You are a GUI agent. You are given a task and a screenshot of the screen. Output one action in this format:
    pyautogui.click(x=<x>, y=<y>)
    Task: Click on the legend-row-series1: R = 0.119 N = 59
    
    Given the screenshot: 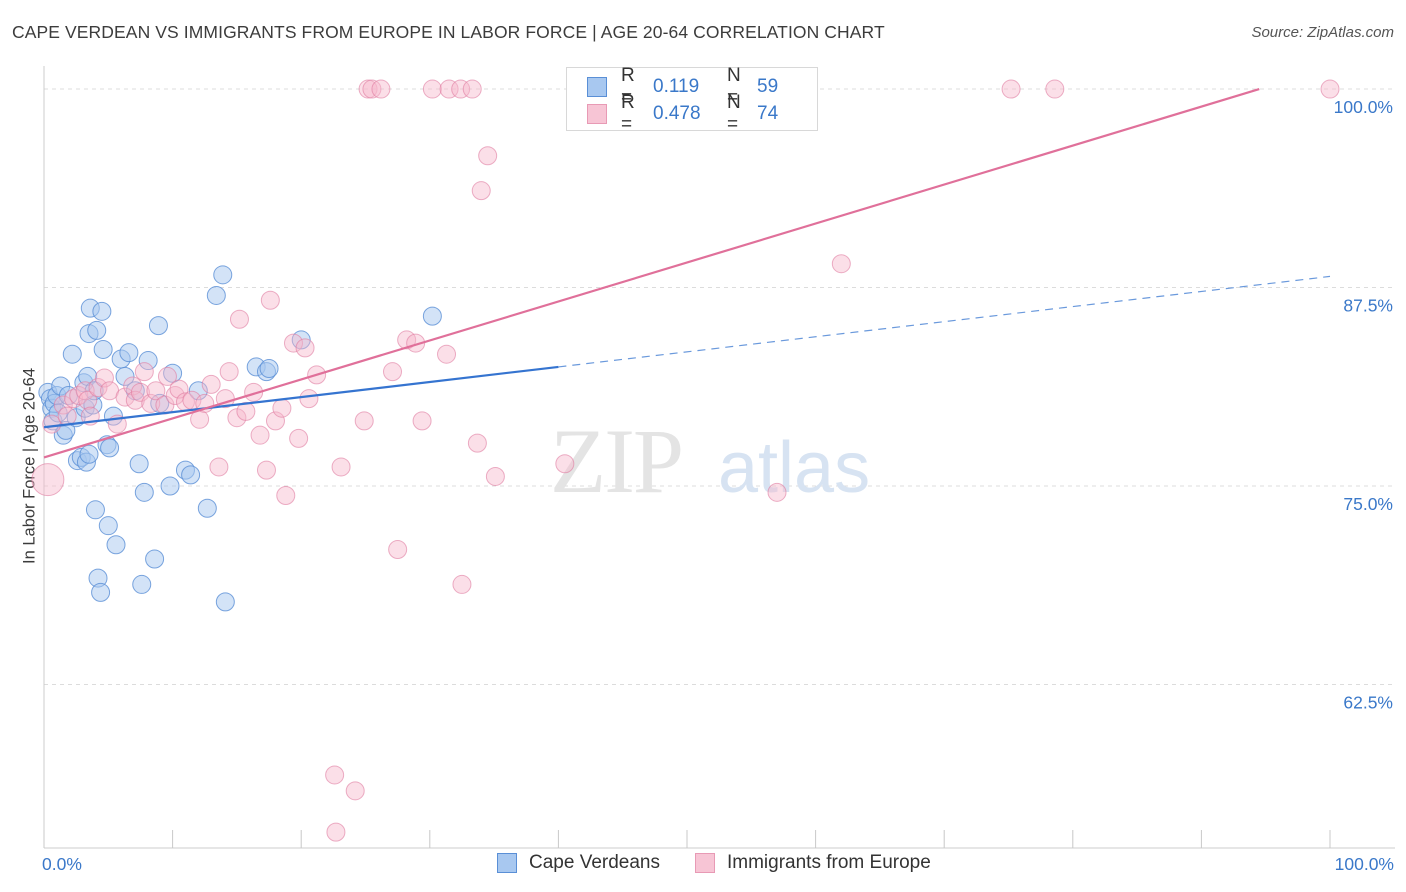 What is the action you would take?
    pyautogui.click(x=683, y=86)
    